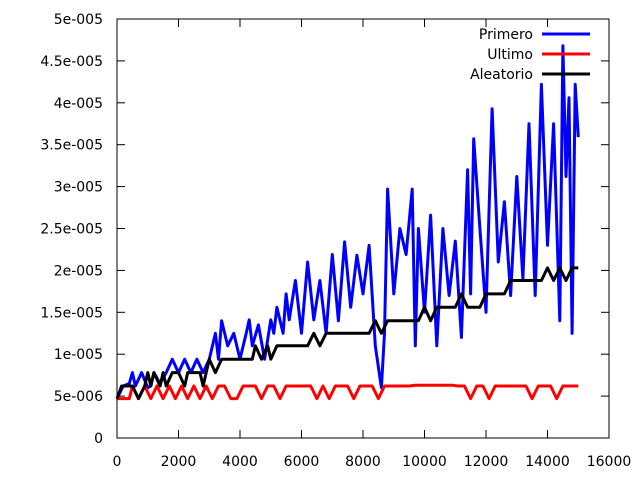 The height and width of the screenshot is (480, 640). What do you see at coordinates (179, 462) in the screenshot?
I see `x-tick-label: 2000` at bounding box center [179, 462].